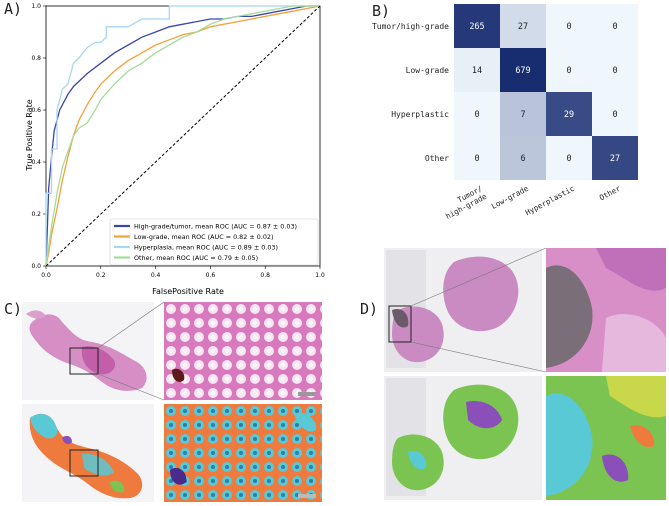  I want to click on x-tick-label: 1.0, so click(320, 275).